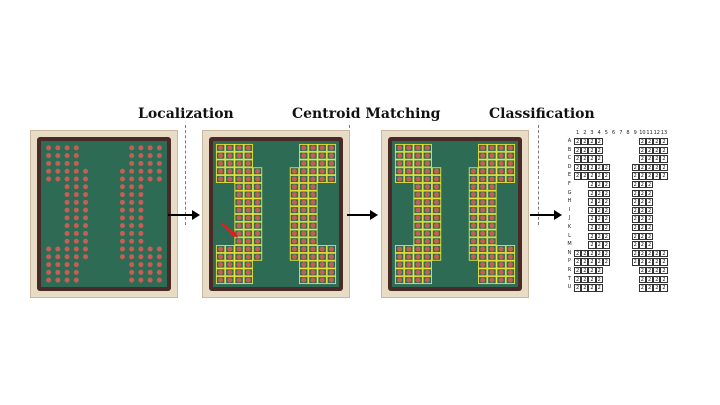 Image resolution: width=720 pixels, height=405 pixels. Describe the element at coordinates (546, 215) in the screenshot. I see `arrow-to-classification` at that location.